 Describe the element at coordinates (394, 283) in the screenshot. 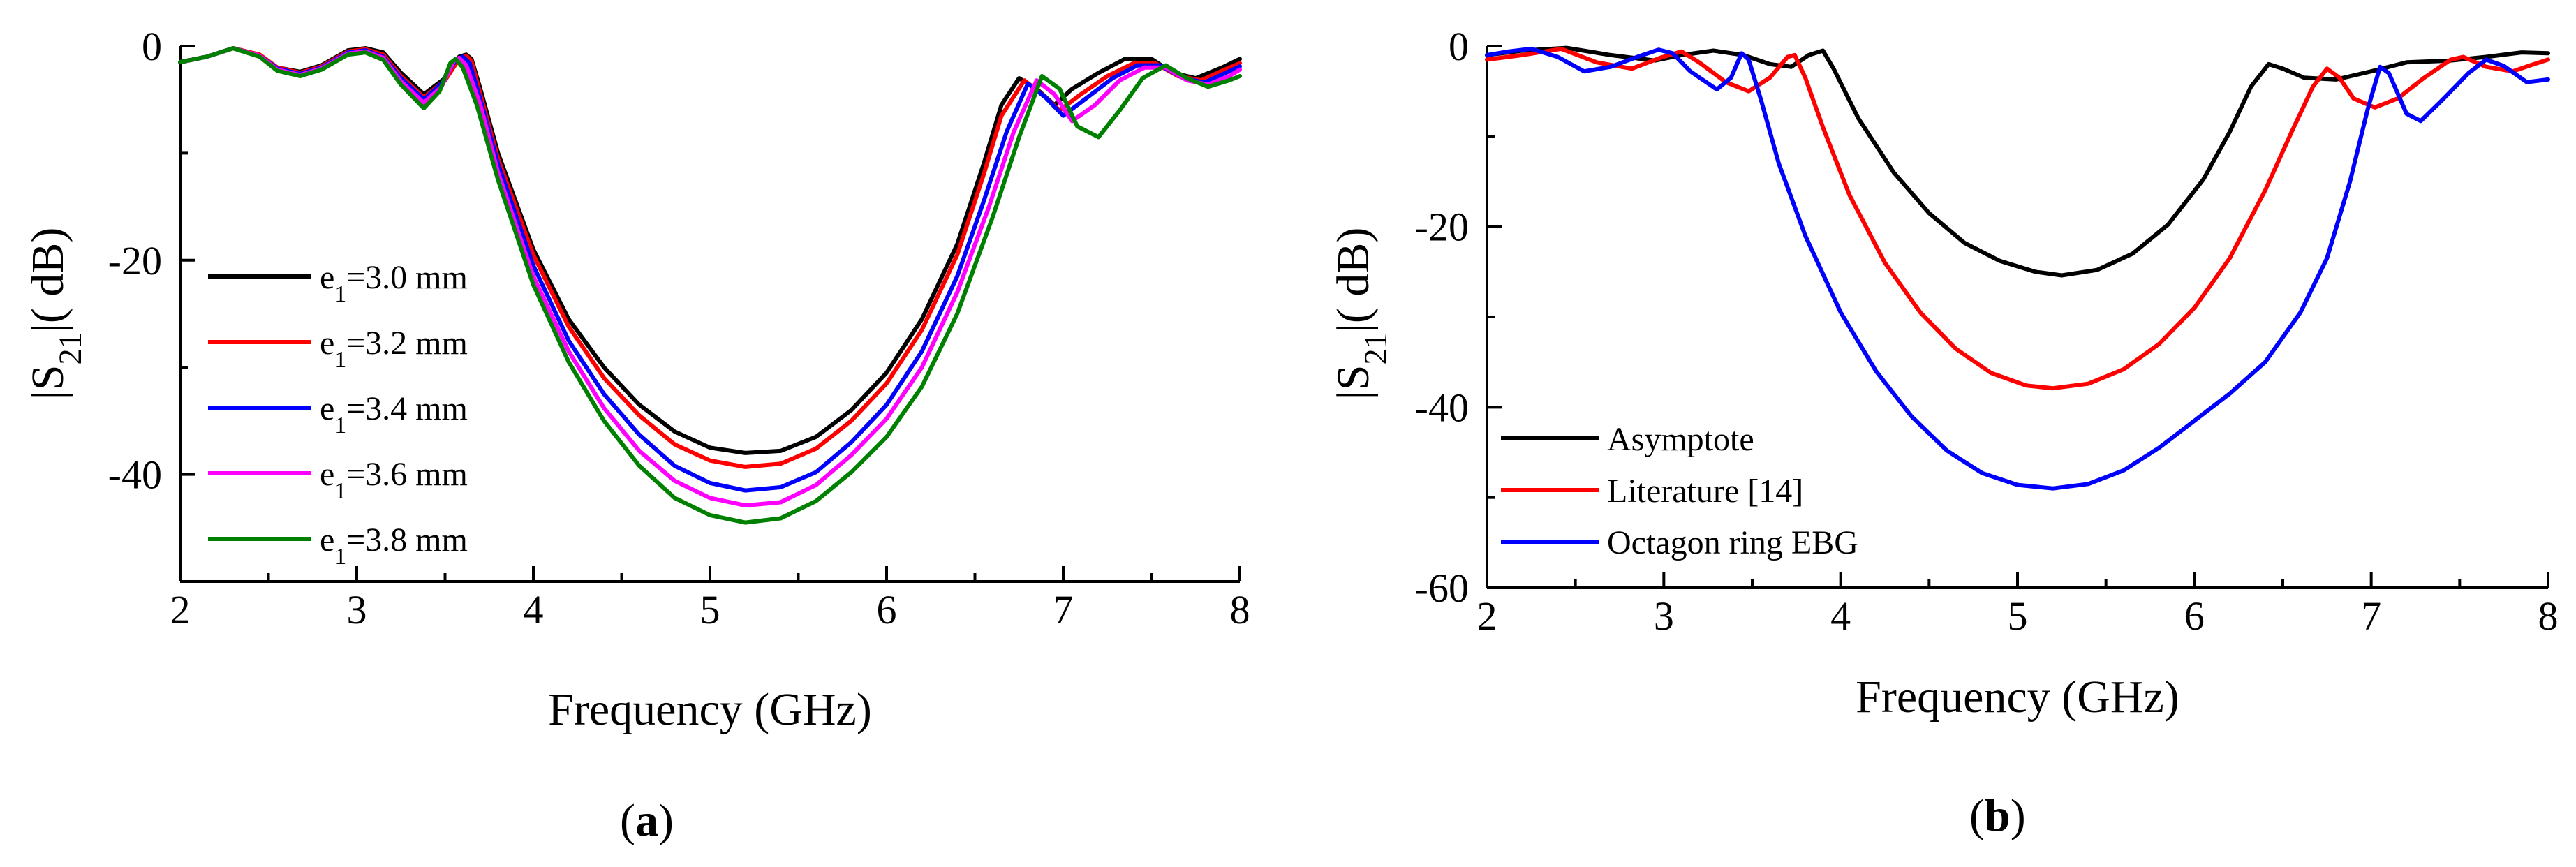

I see `legend-entry-label: e1=3.0 mm` at that location.